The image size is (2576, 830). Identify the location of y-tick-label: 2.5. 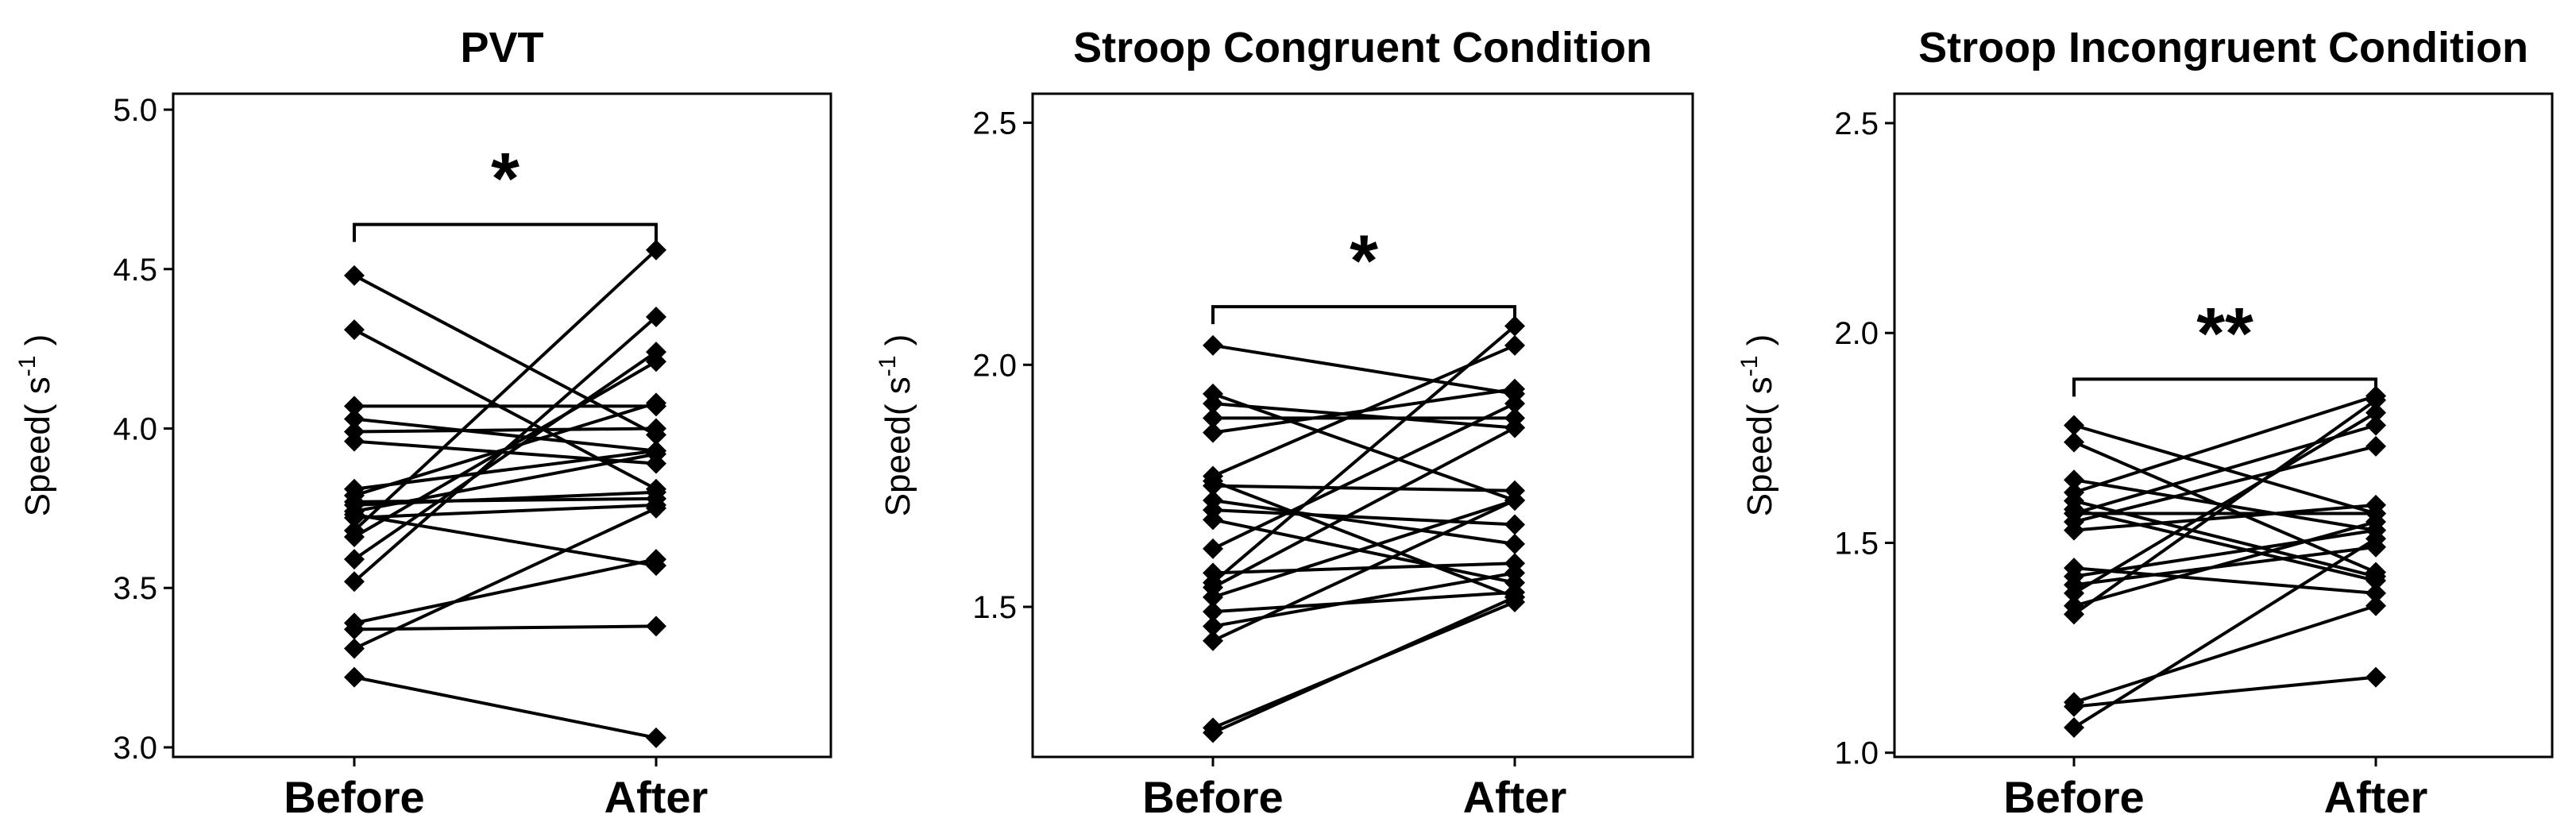
(1856, 123).